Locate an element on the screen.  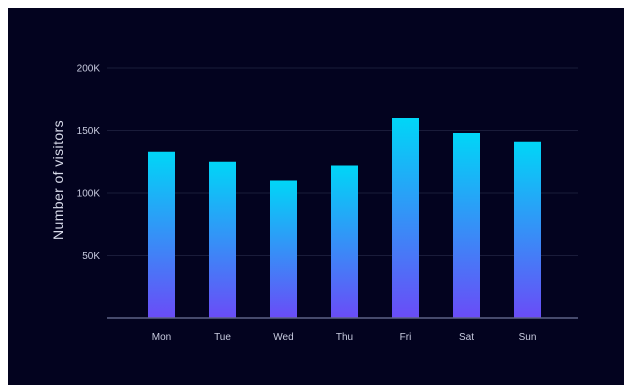
x-tick-label: Tue is located at coordinates (222, 337).